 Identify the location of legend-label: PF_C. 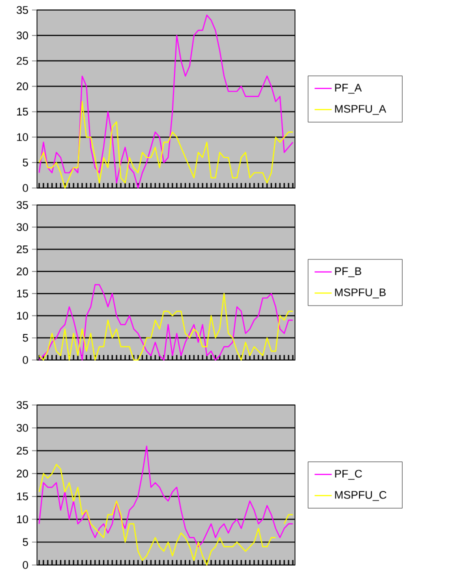
(348, 475).